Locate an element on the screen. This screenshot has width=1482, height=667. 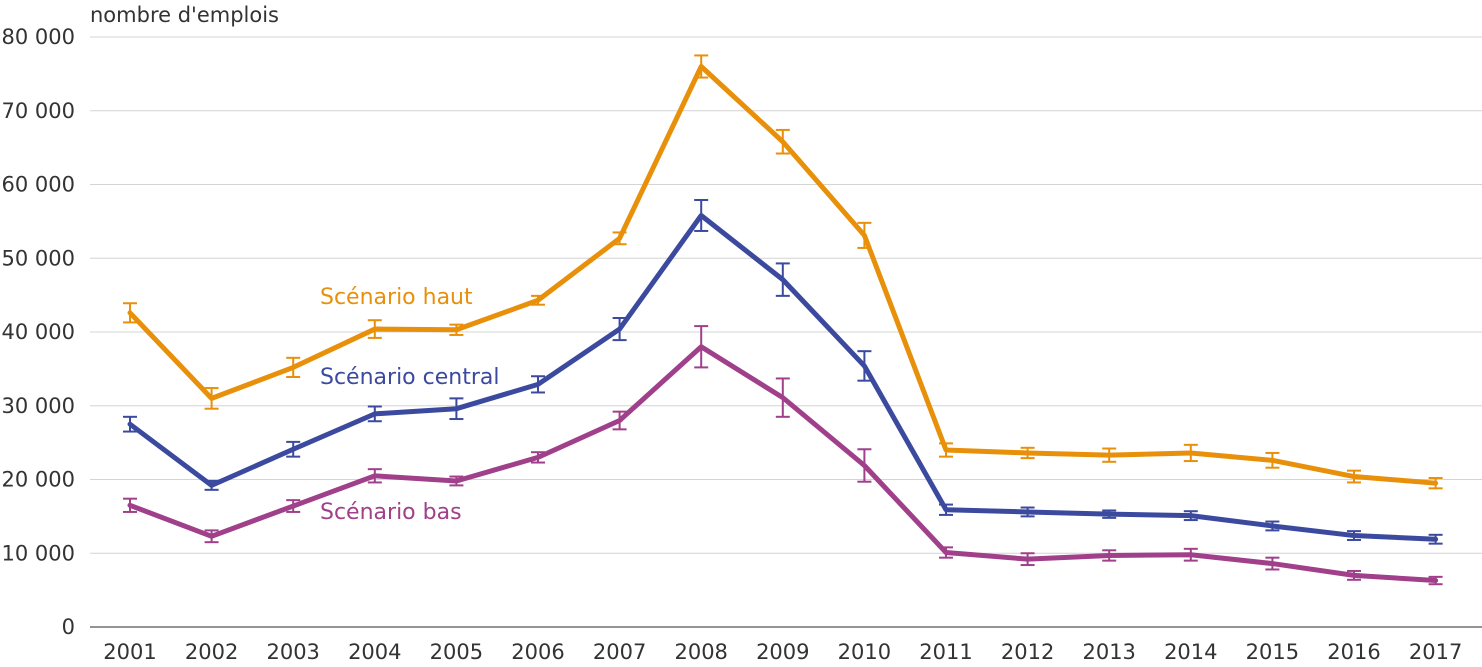
series-label: Scénario central is located at coordinates (409, 377).